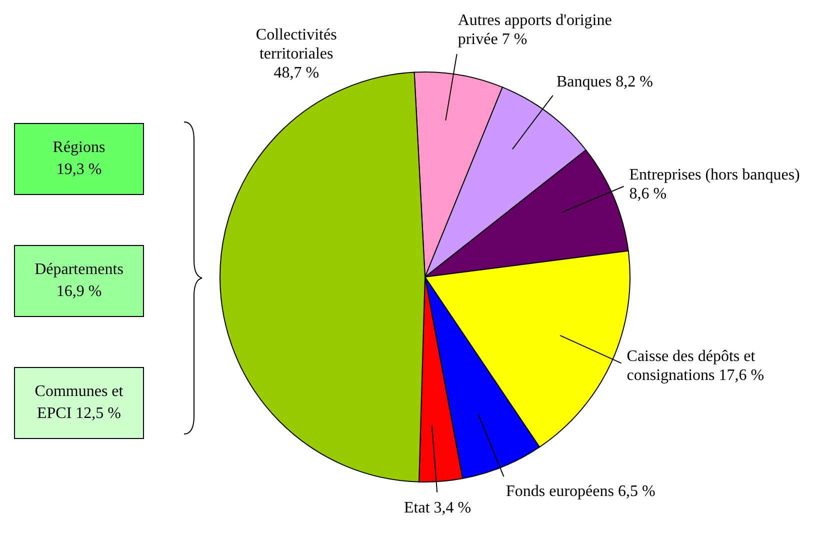 The width and height of the screenshot is (834, 542). Describe the element at coordinates (714, 175) in the screenshot. I see `slice-label: Entreprises (hors banques)` at that location.